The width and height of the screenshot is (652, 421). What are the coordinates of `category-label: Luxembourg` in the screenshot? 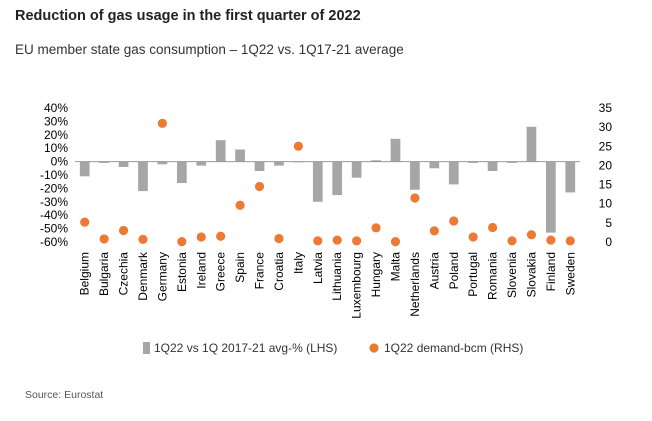 It's located at (357, 285).